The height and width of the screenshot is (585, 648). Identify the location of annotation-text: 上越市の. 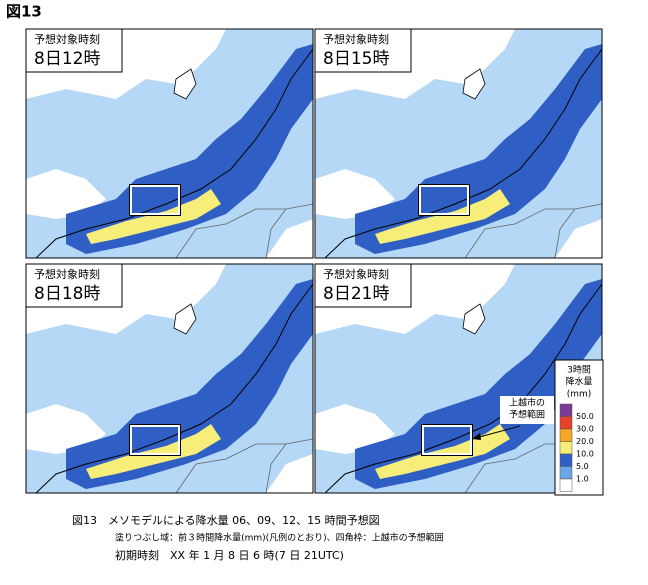
(527, 403).